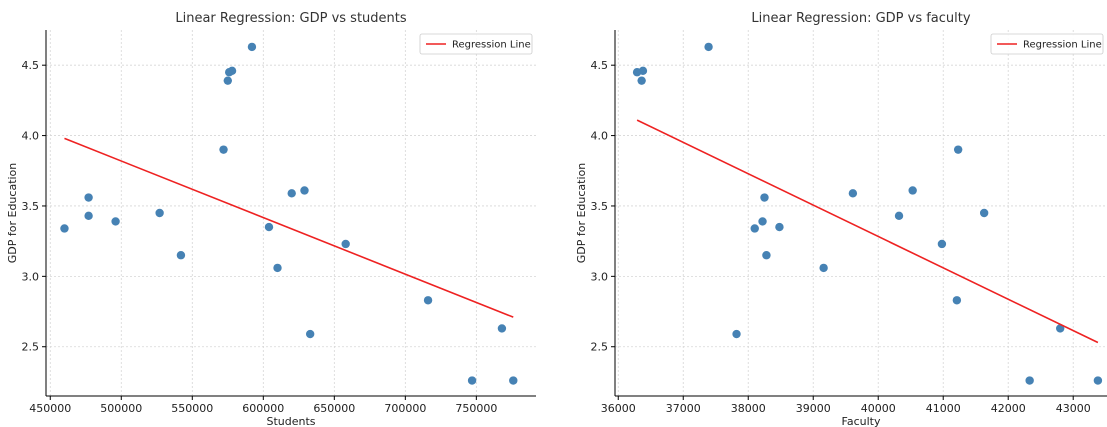 The image size is (1107, 427). Describe the element at coordinates (618, 408) in the screenshot. I see `x-tick-label: 36000` at that location.